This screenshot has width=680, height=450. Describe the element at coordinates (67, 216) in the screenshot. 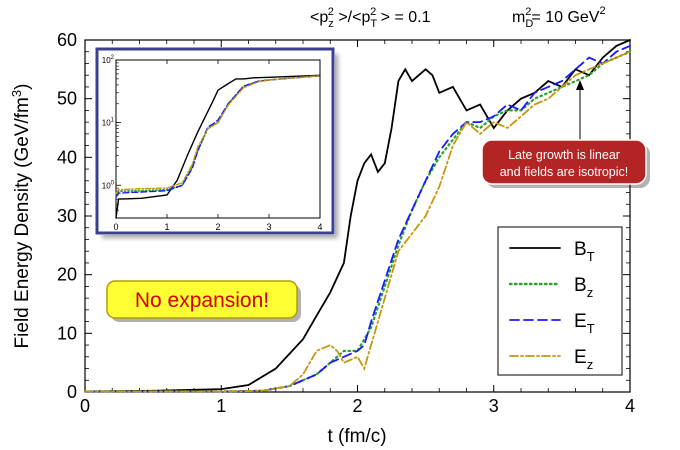

I see `y-tick-label: 30` at that location.